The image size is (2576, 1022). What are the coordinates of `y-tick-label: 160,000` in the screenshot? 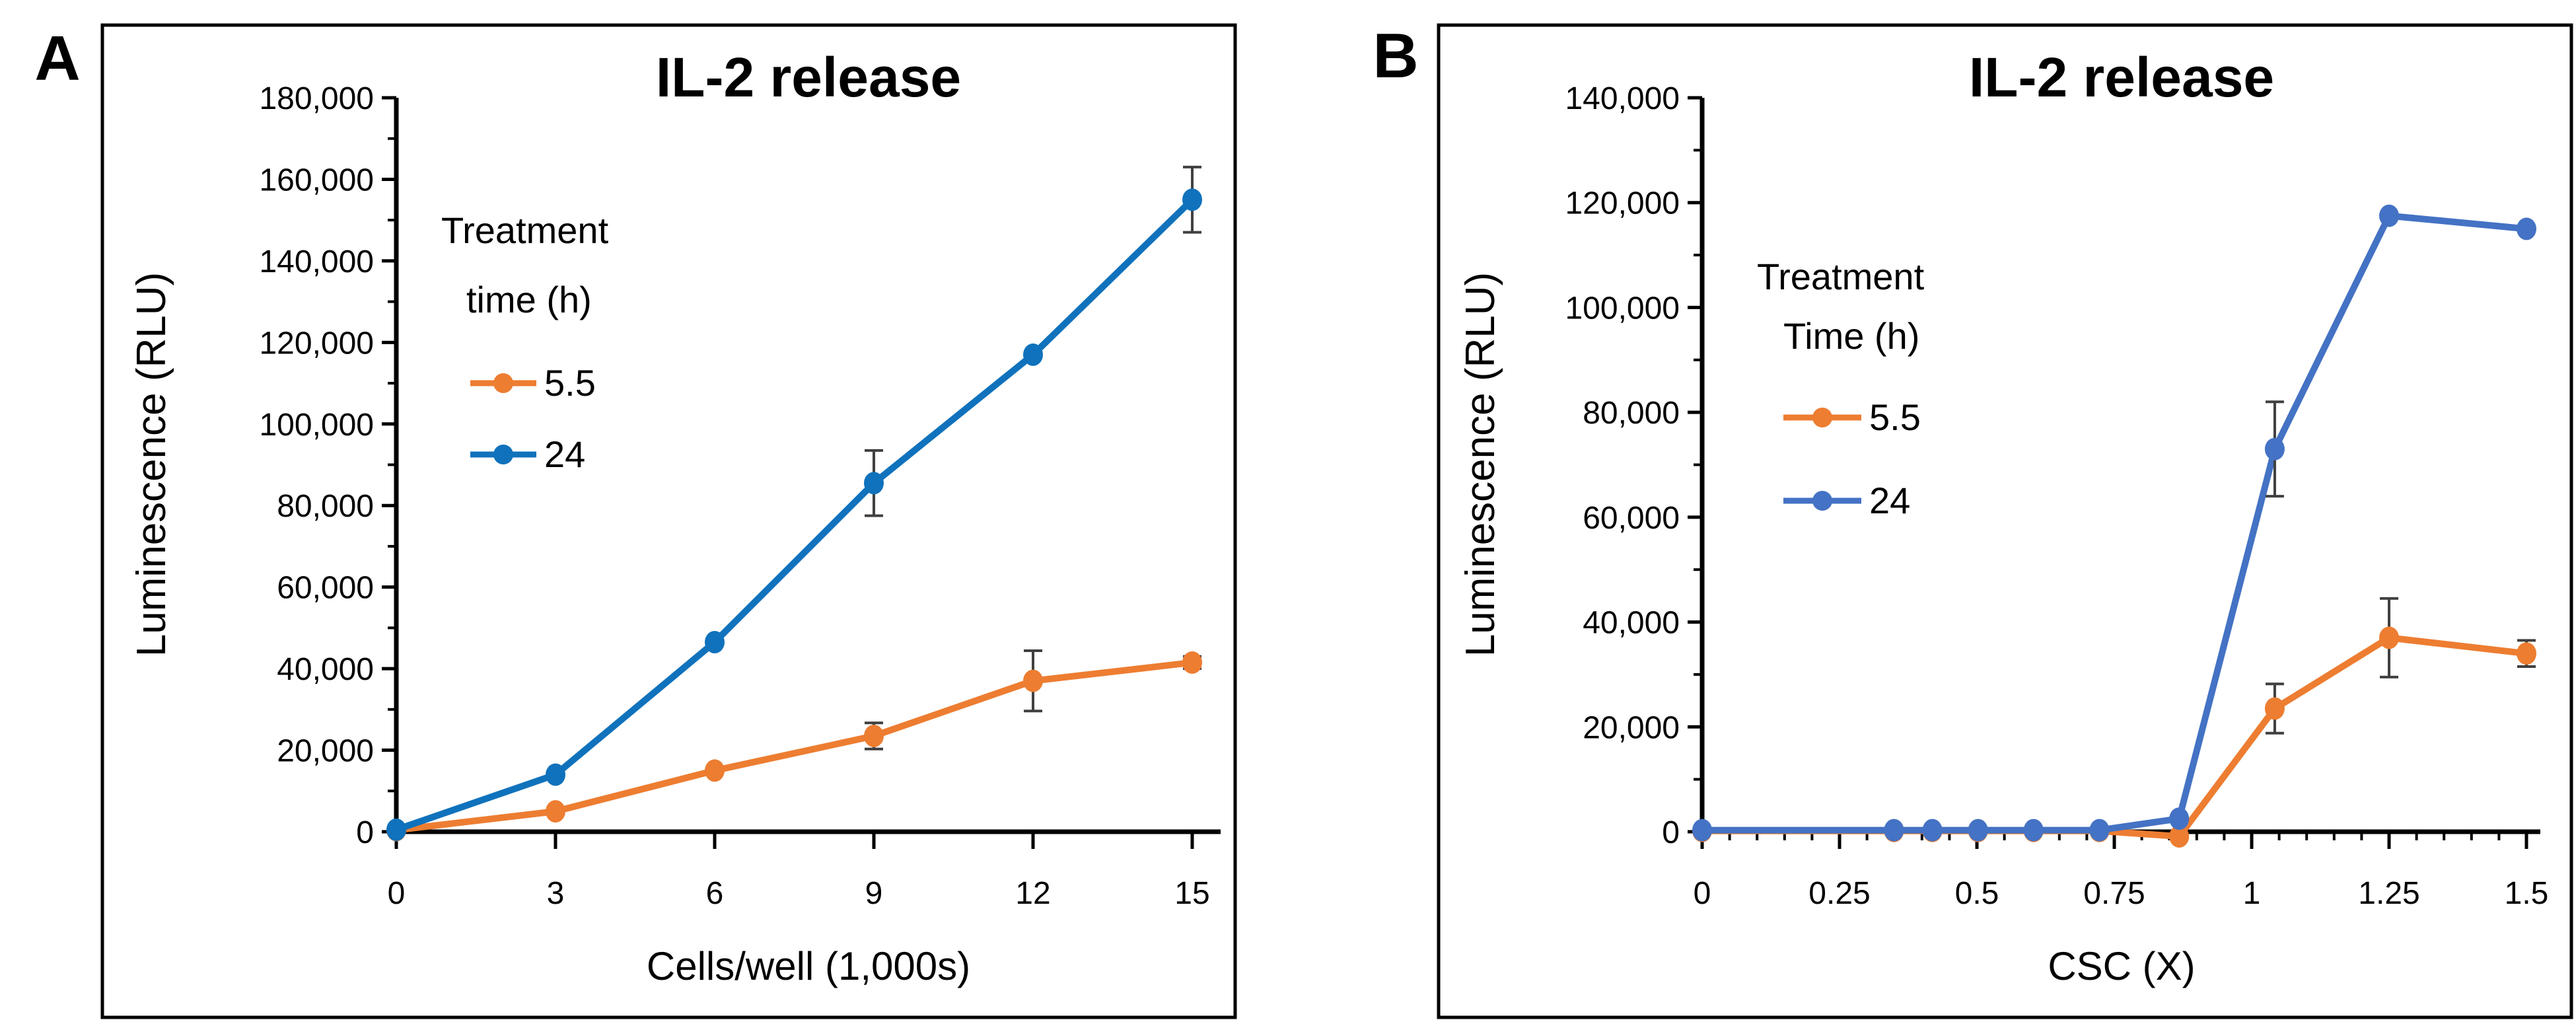 It's located at (317, 180).